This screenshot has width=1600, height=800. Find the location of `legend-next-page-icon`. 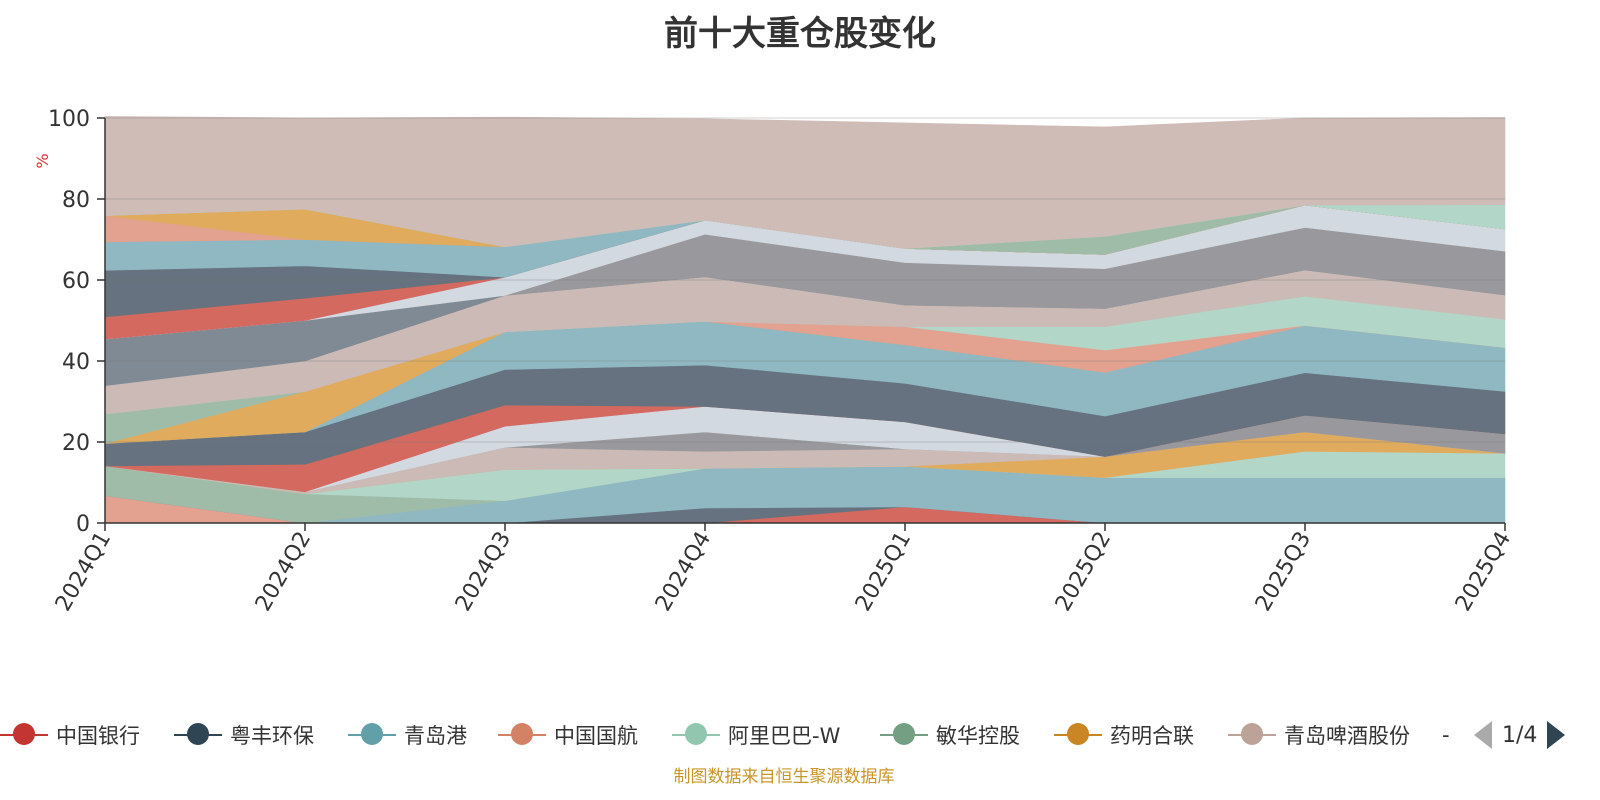

legend-next-page-icon is located at coordinates (1556, 735).